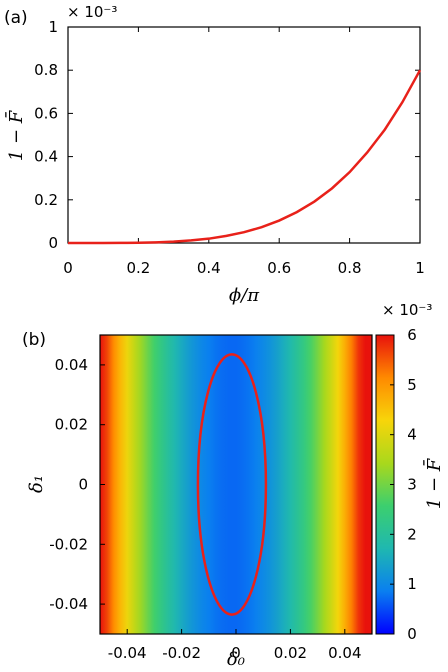 The height and width of the screenshot is (672, 448). I want to click on panel-a-ytick-label: 0.2, so click(46, 200).